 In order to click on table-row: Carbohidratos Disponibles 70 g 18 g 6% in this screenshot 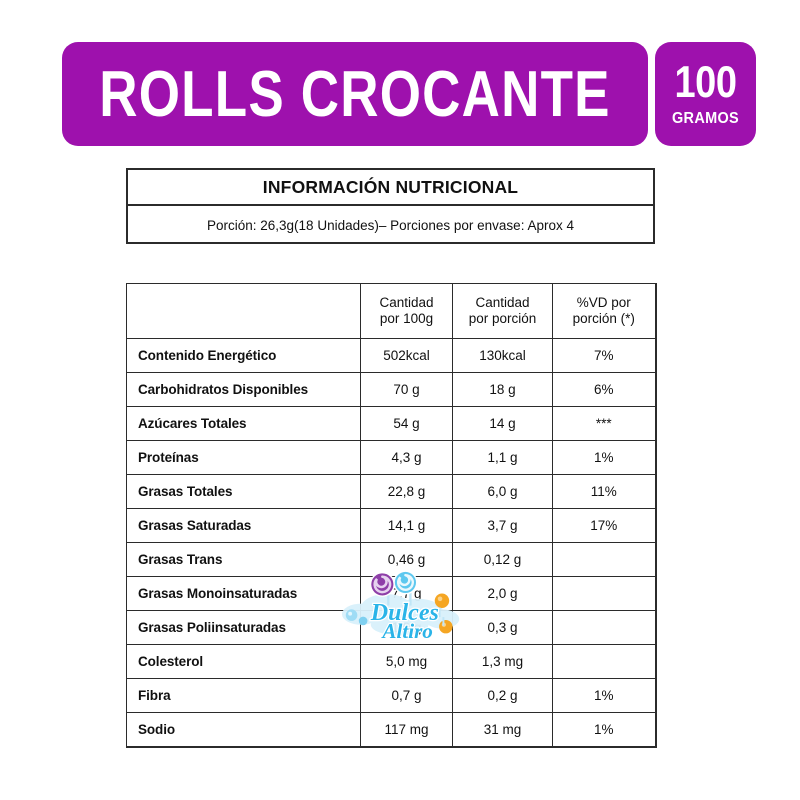, I will do `click(391, 389)`.